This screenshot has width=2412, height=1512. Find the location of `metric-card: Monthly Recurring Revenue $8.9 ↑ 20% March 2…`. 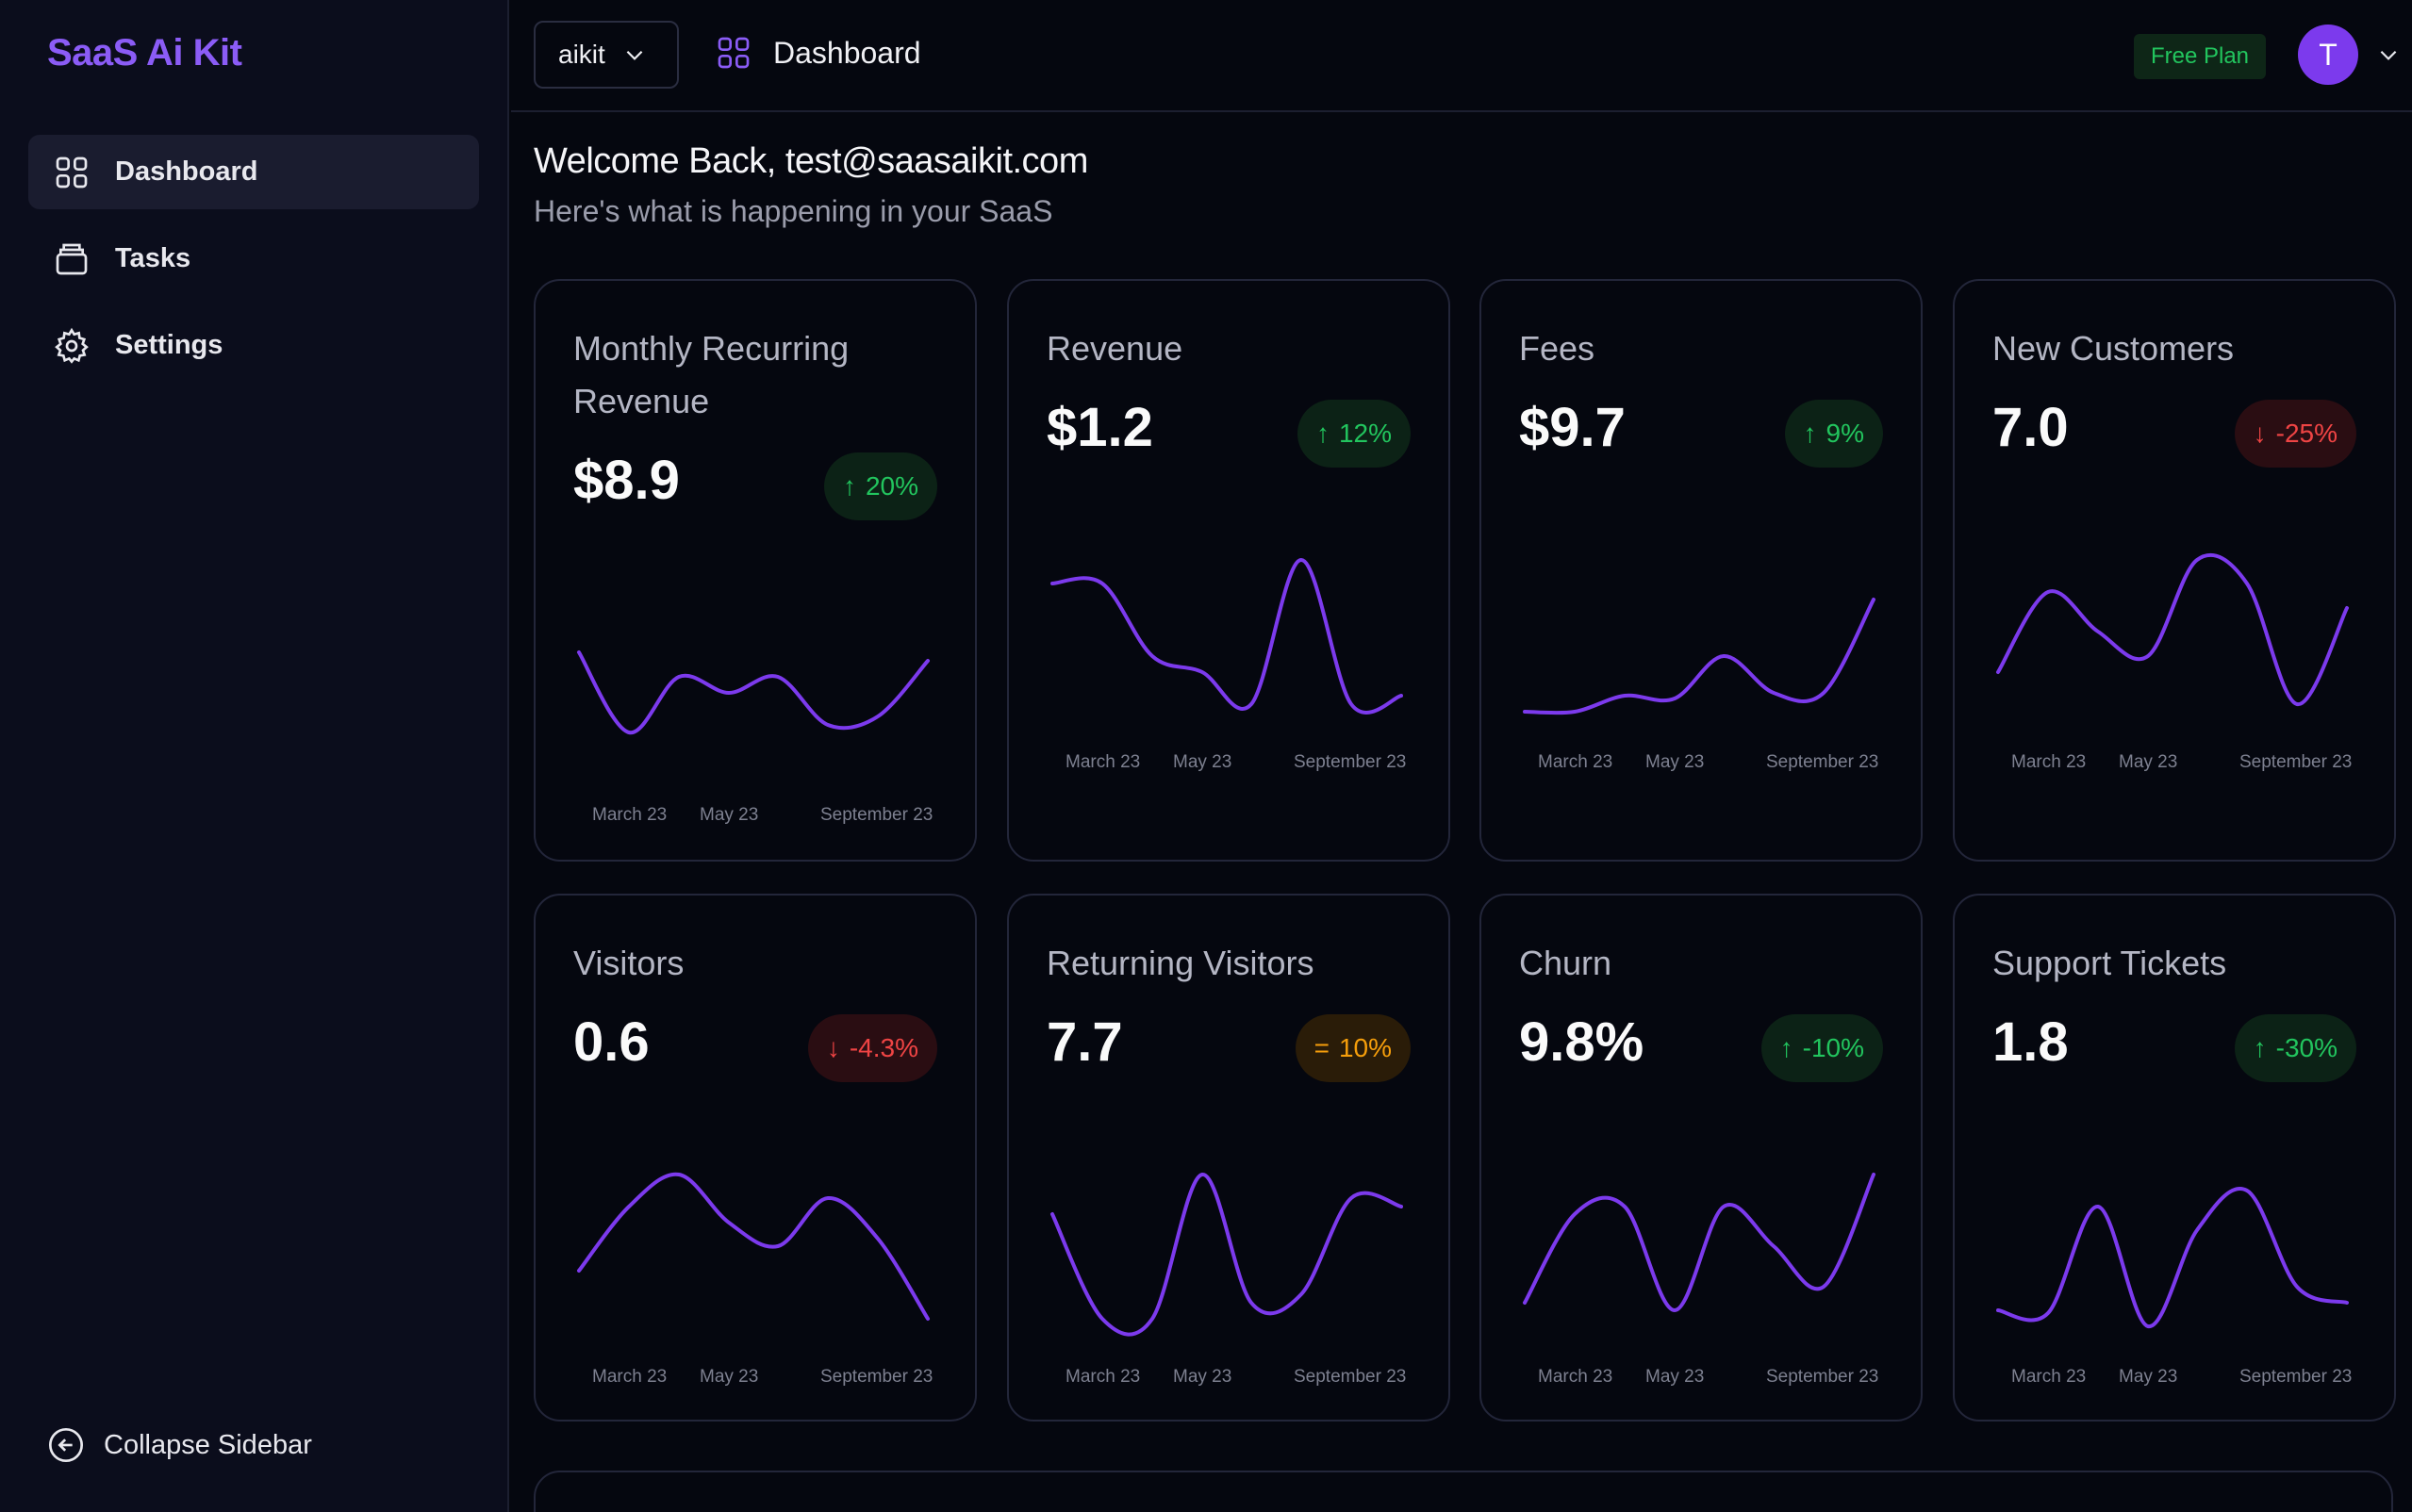

metric-card: Monthly Recurring Revenue $8.9 ↑ 20% March 2… is located at coordinates (755, 571).